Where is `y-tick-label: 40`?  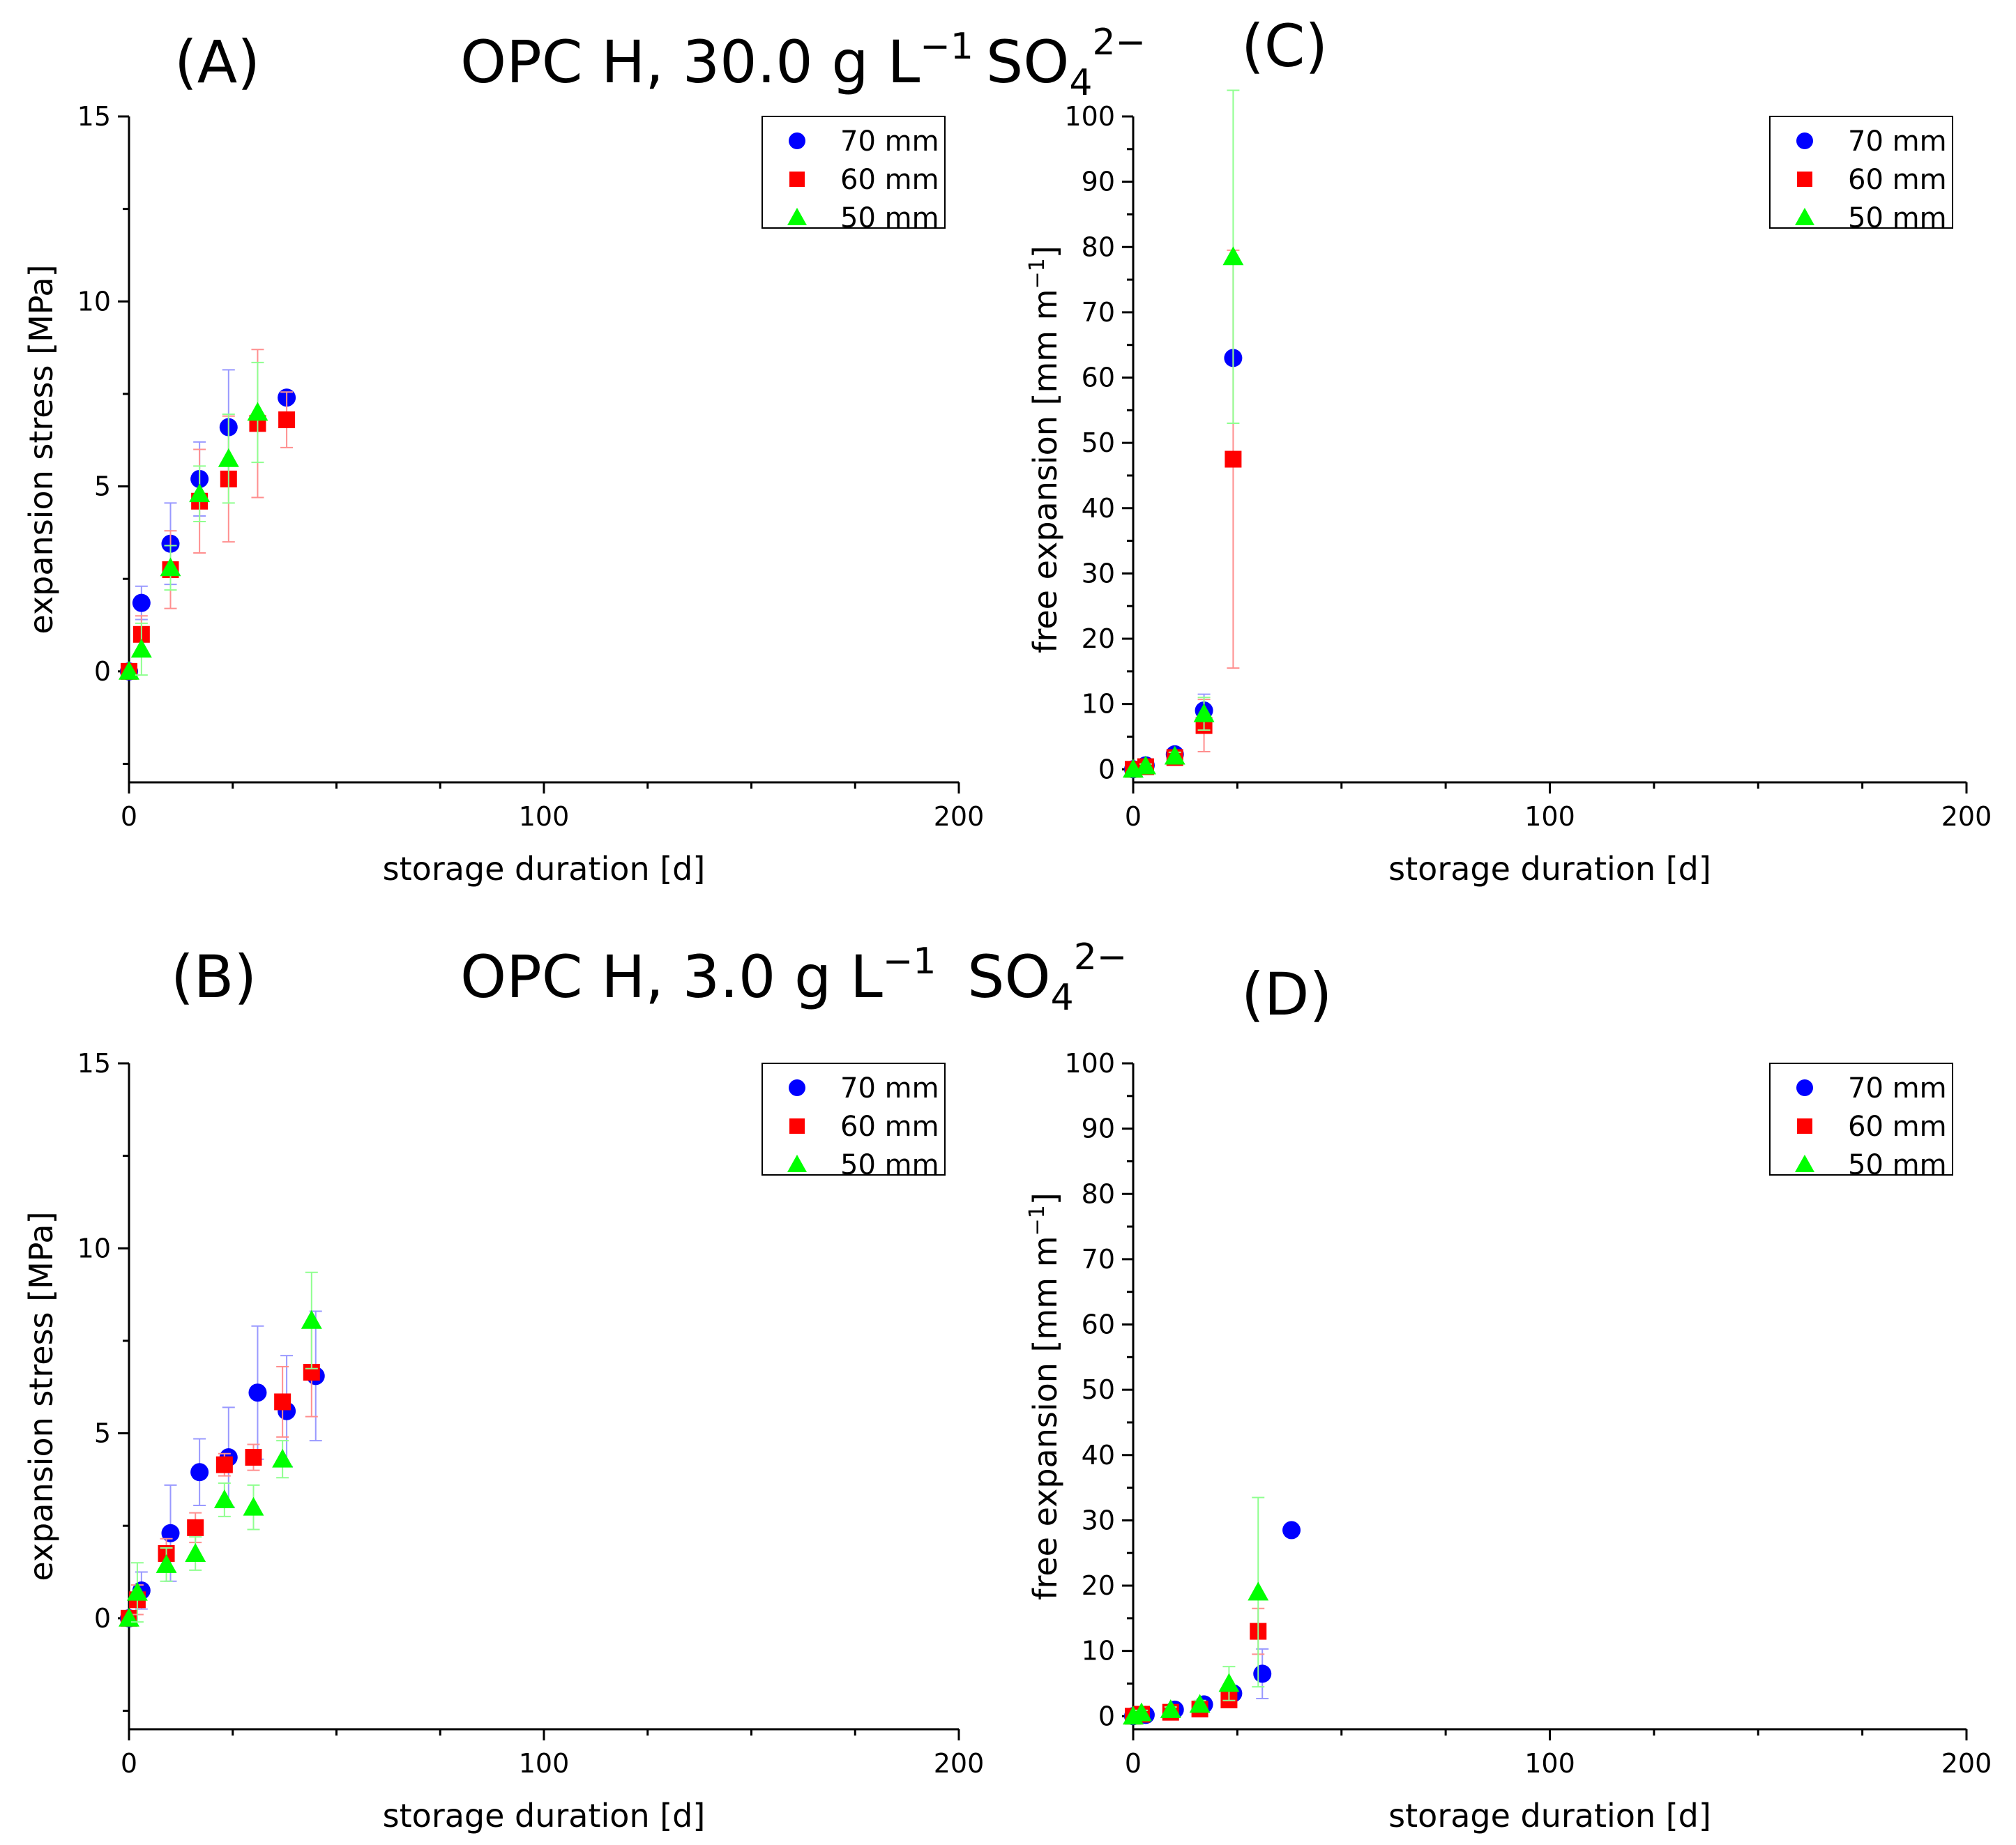 y-tick-label: 40 is located at coordinates (1098, 1455).